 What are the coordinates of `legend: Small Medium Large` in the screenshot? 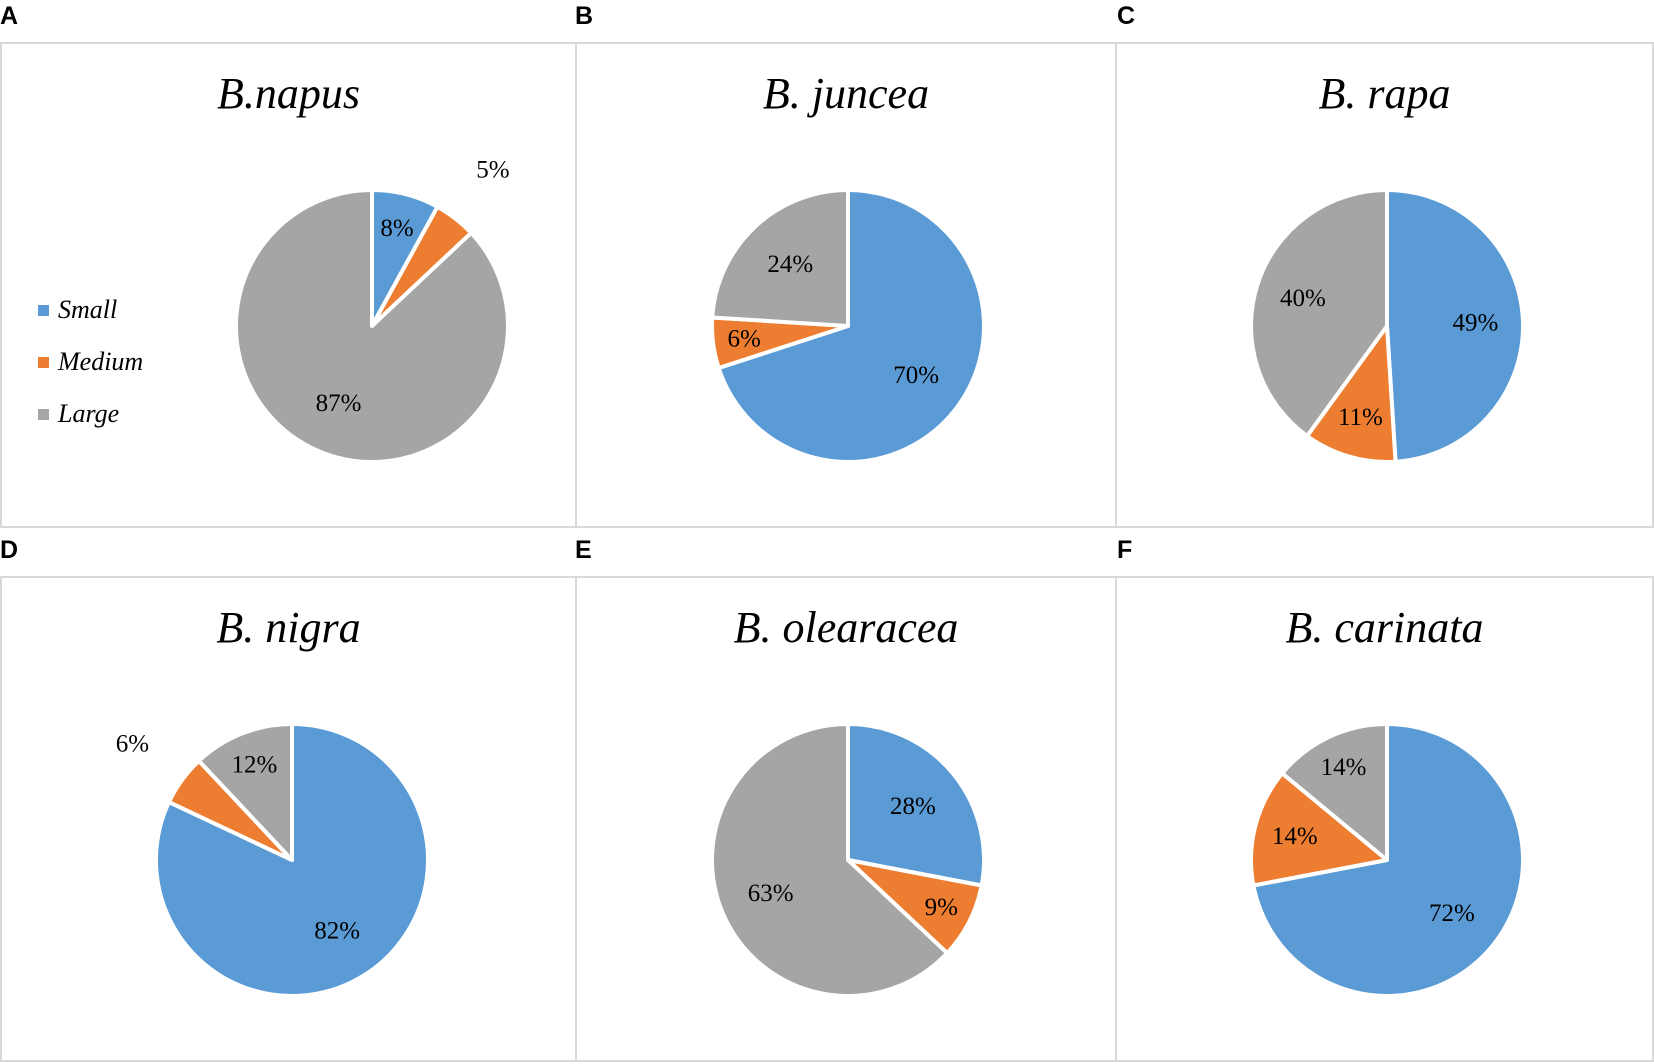 It's located at (90, 362).